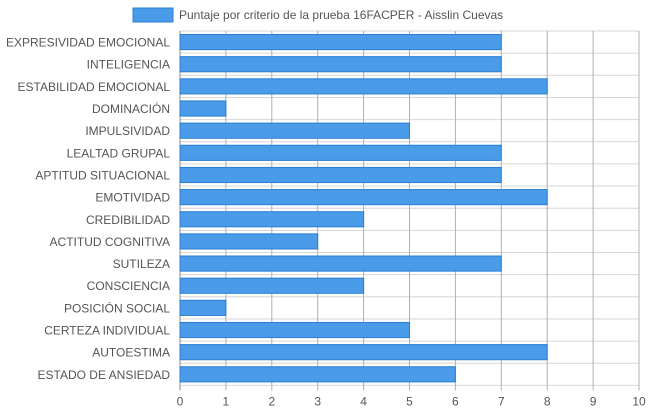 This screenshot has width=648, height=410. I want to click on category-label: CERTEZA INDIVIDUAL, so click(107, 331).